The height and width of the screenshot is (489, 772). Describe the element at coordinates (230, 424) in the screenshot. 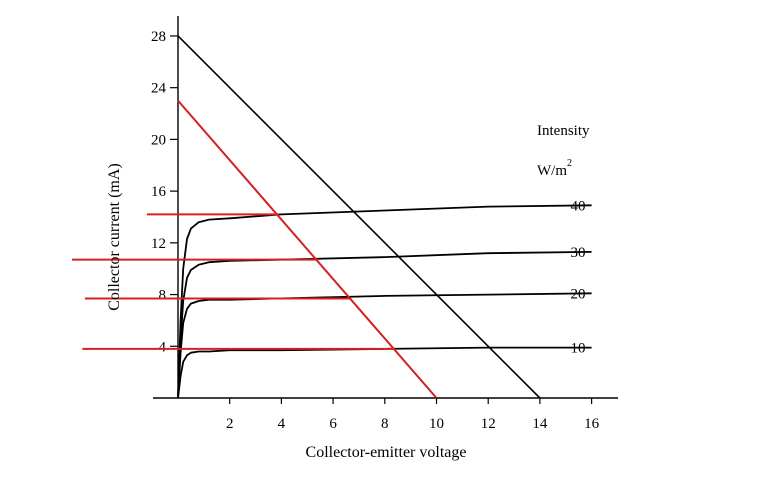

I see `x-tick-label: 2` at that location.